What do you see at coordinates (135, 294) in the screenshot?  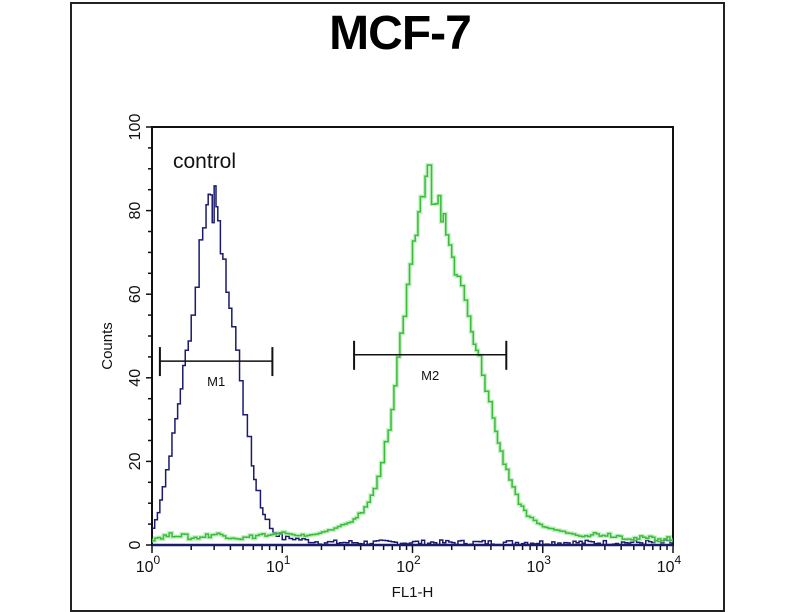 I see `y-tick-label: 60` at bounding box center [135, 294].